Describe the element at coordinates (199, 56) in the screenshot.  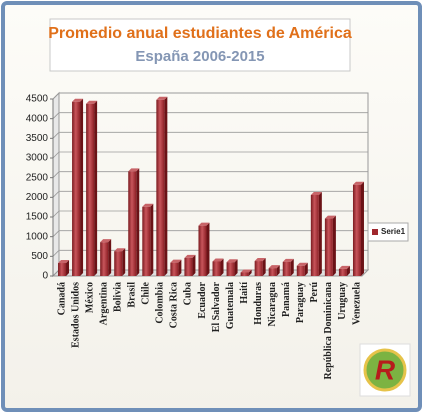
I see `chart-subtitle: España 2006-2015` at that location.